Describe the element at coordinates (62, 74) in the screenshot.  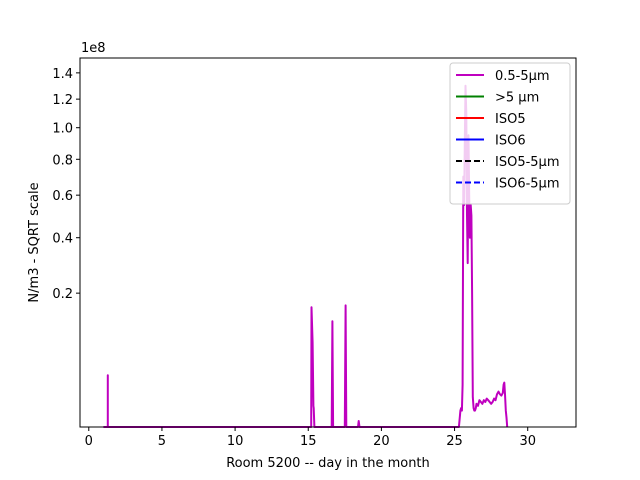
I see `y-tick-label: 1.4` at that location.